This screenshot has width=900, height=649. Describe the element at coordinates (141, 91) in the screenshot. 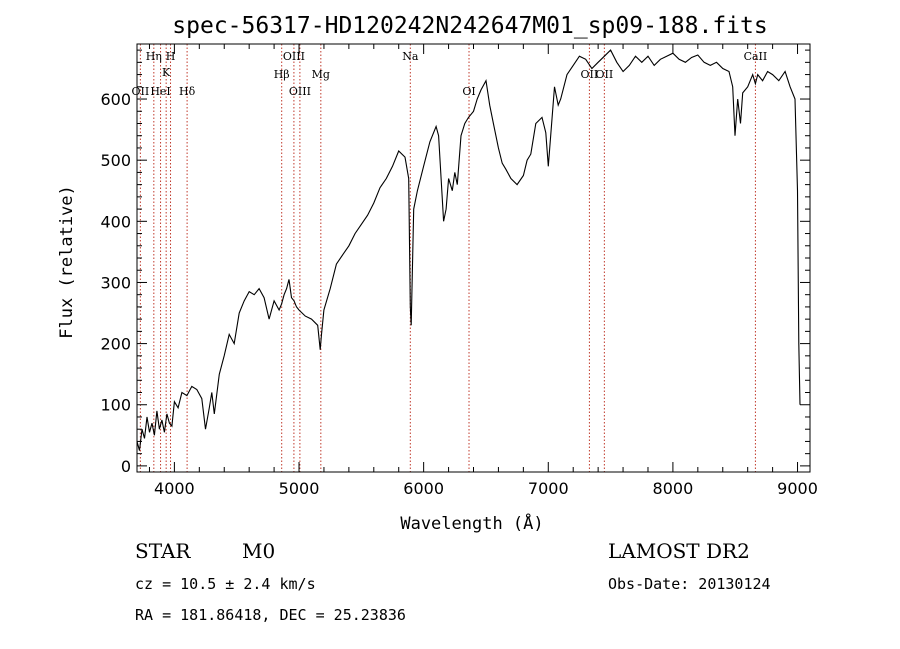

I see `line-label-0: OII` at that location.